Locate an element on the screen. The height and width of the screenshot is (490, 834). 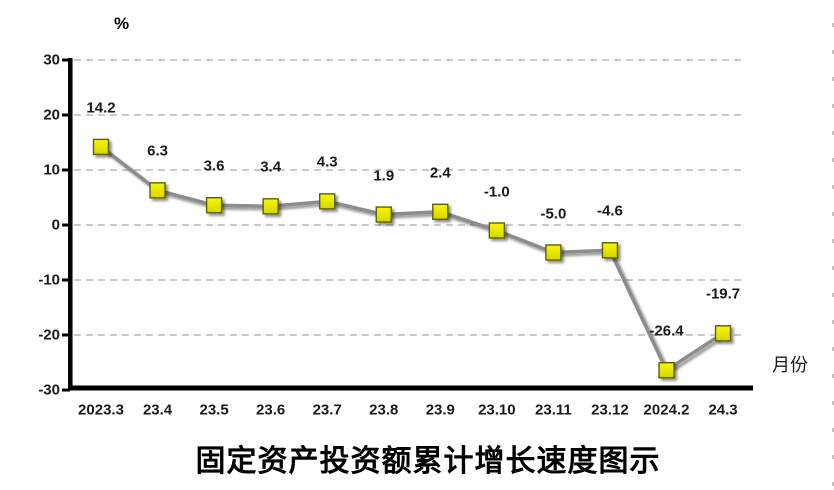
x-axis-category-label: 2023.3 is located at coordinates (101, 410).